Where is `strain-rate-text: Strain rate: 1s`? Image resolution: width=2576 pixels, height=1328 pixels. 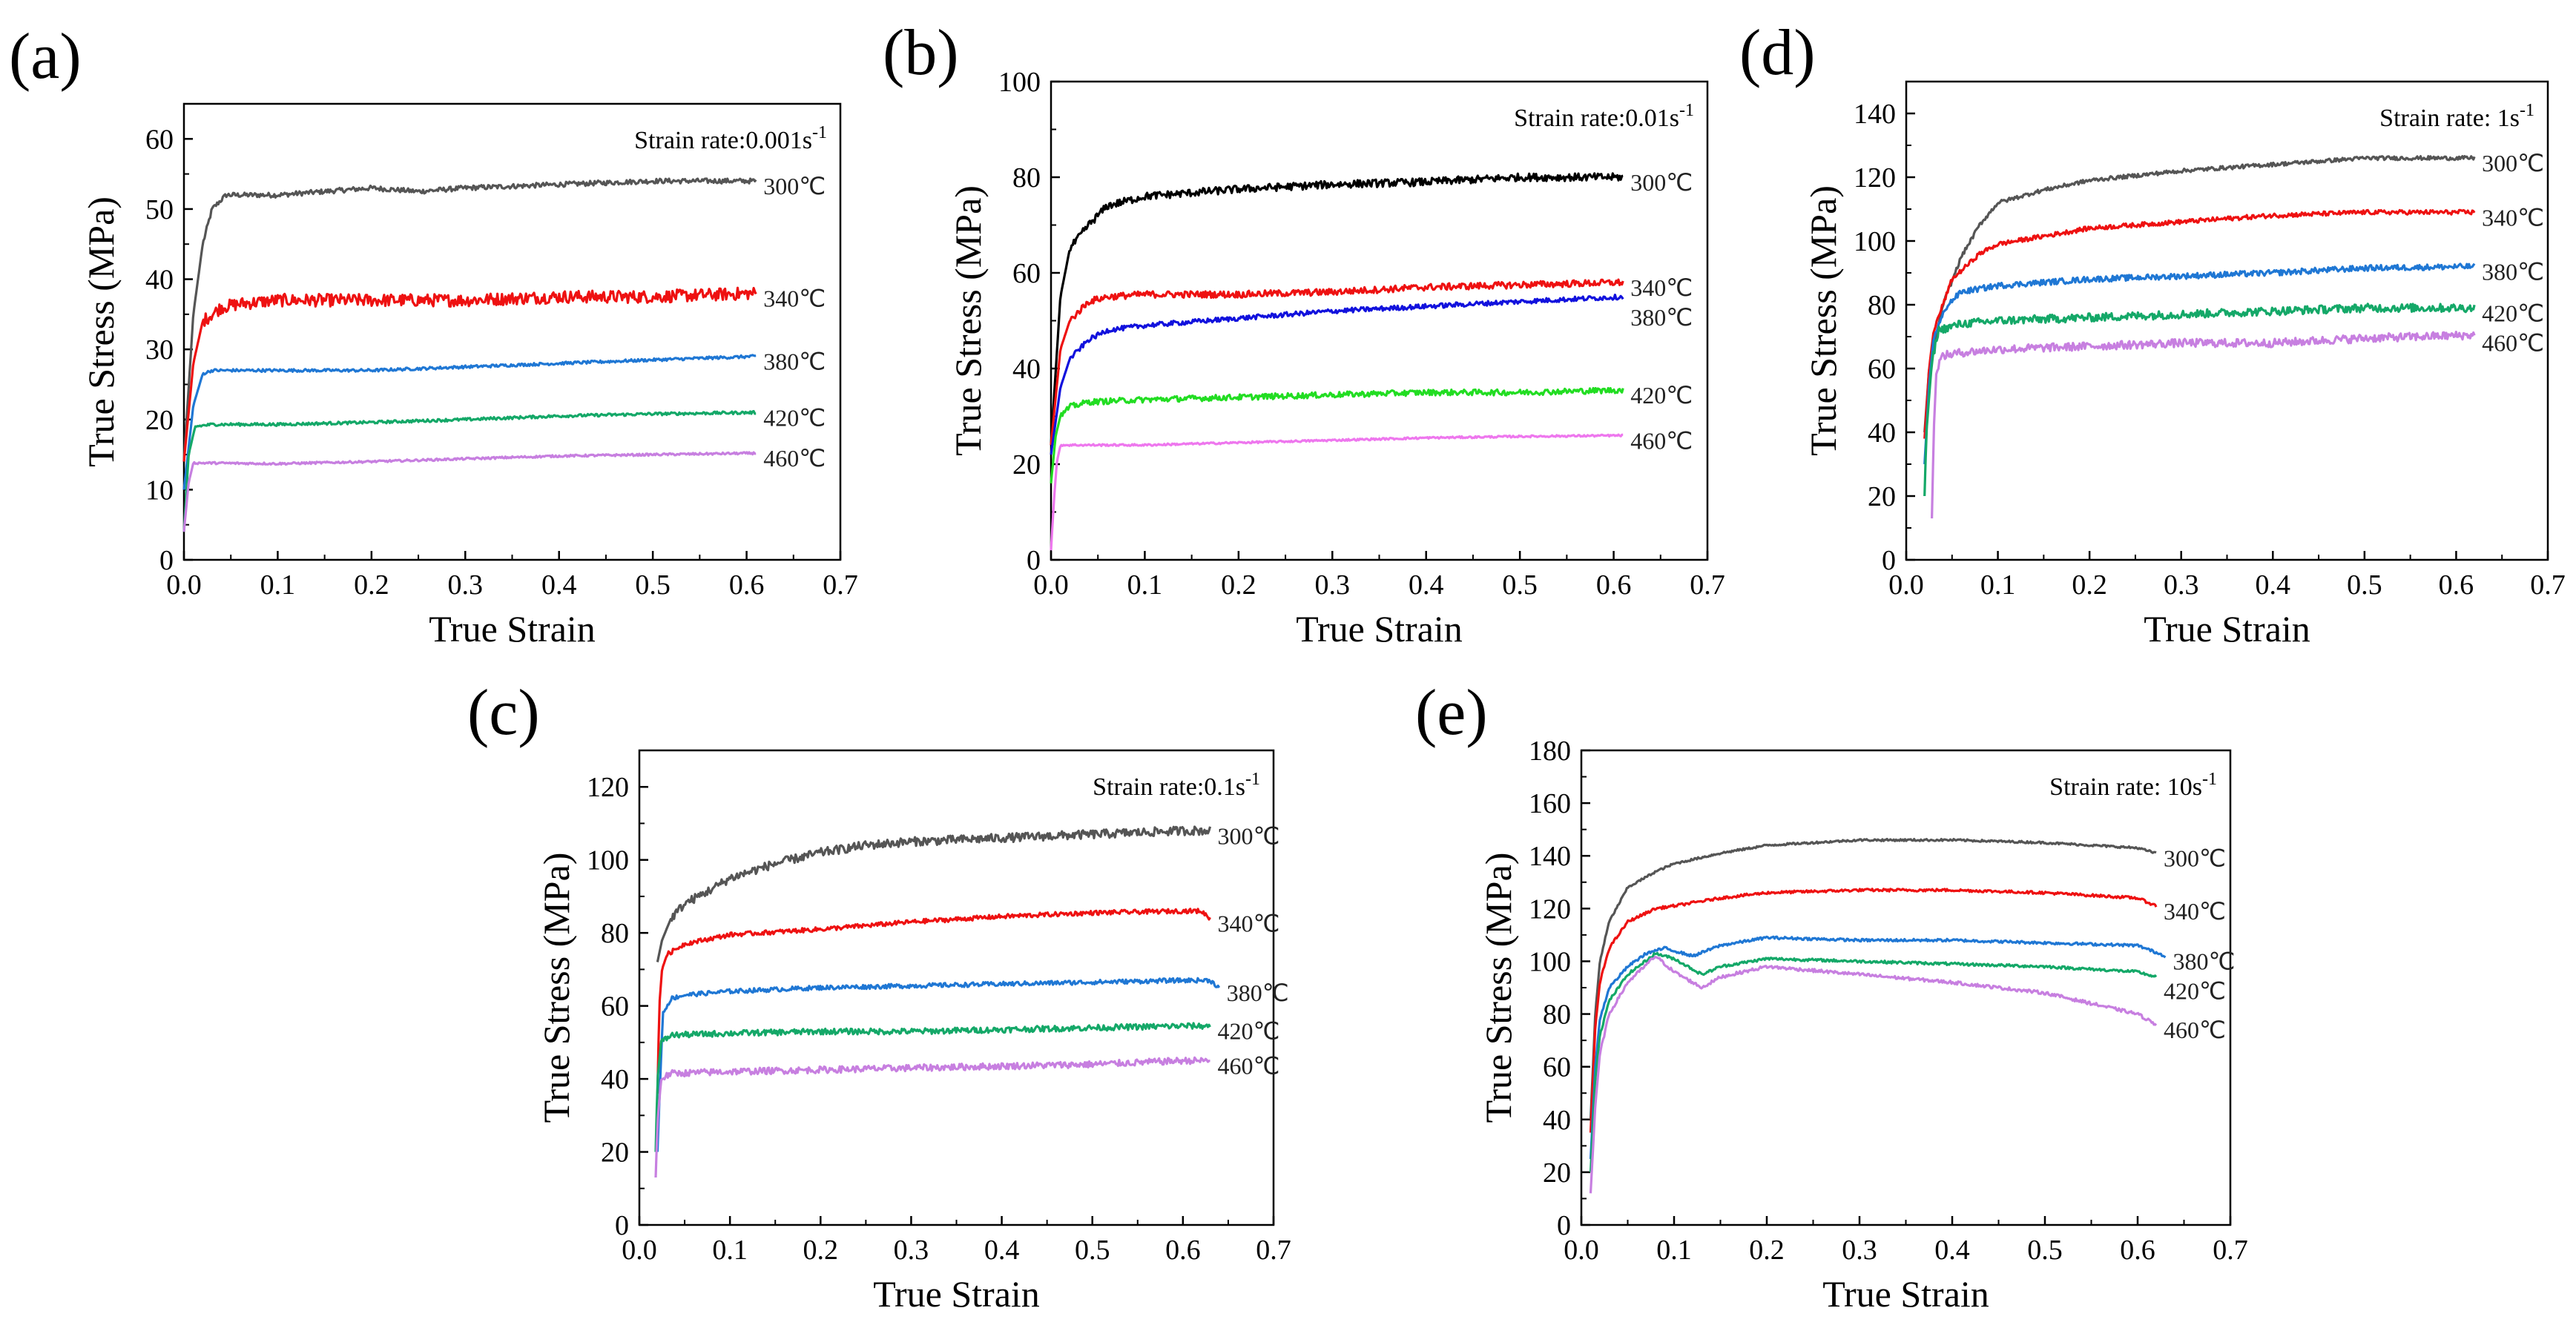
strain-rate-text: Strain rate: 1s is located at coordinates (2450, 118).